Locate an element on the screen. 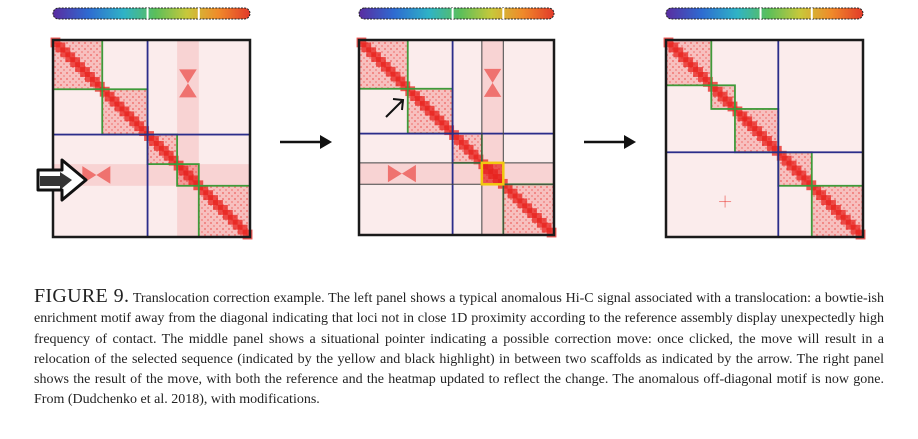  figure-label: FIGURE 9. is located at coordinates (82, 296).